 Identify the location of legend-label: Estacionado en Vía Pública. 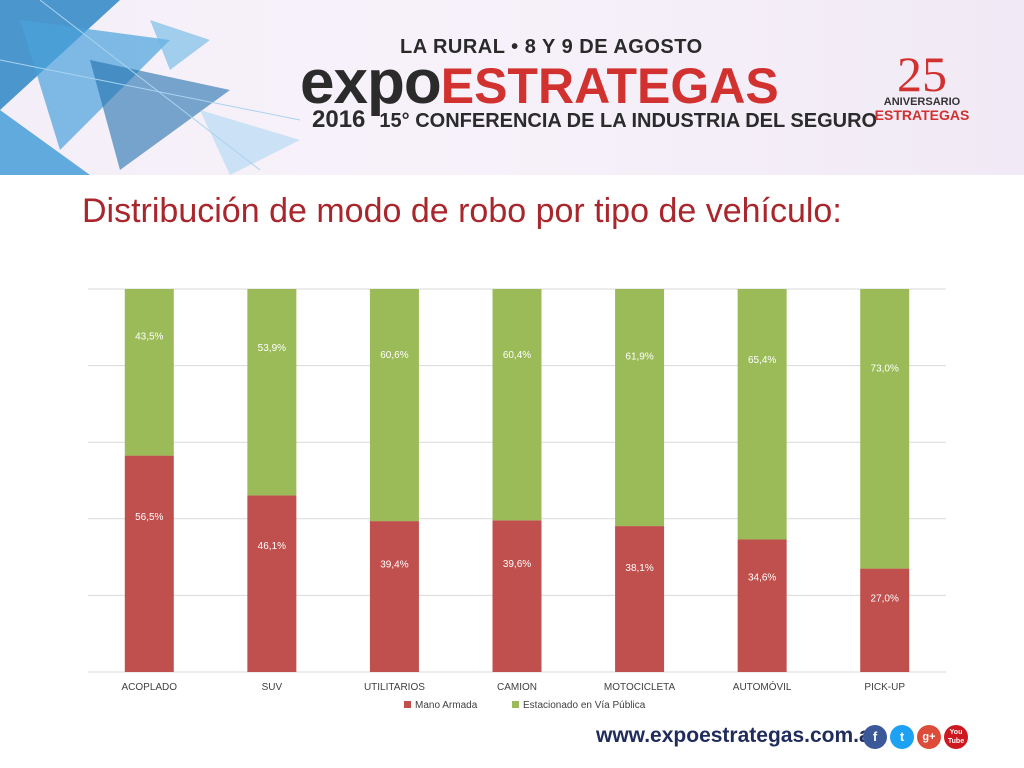
(584, 705).